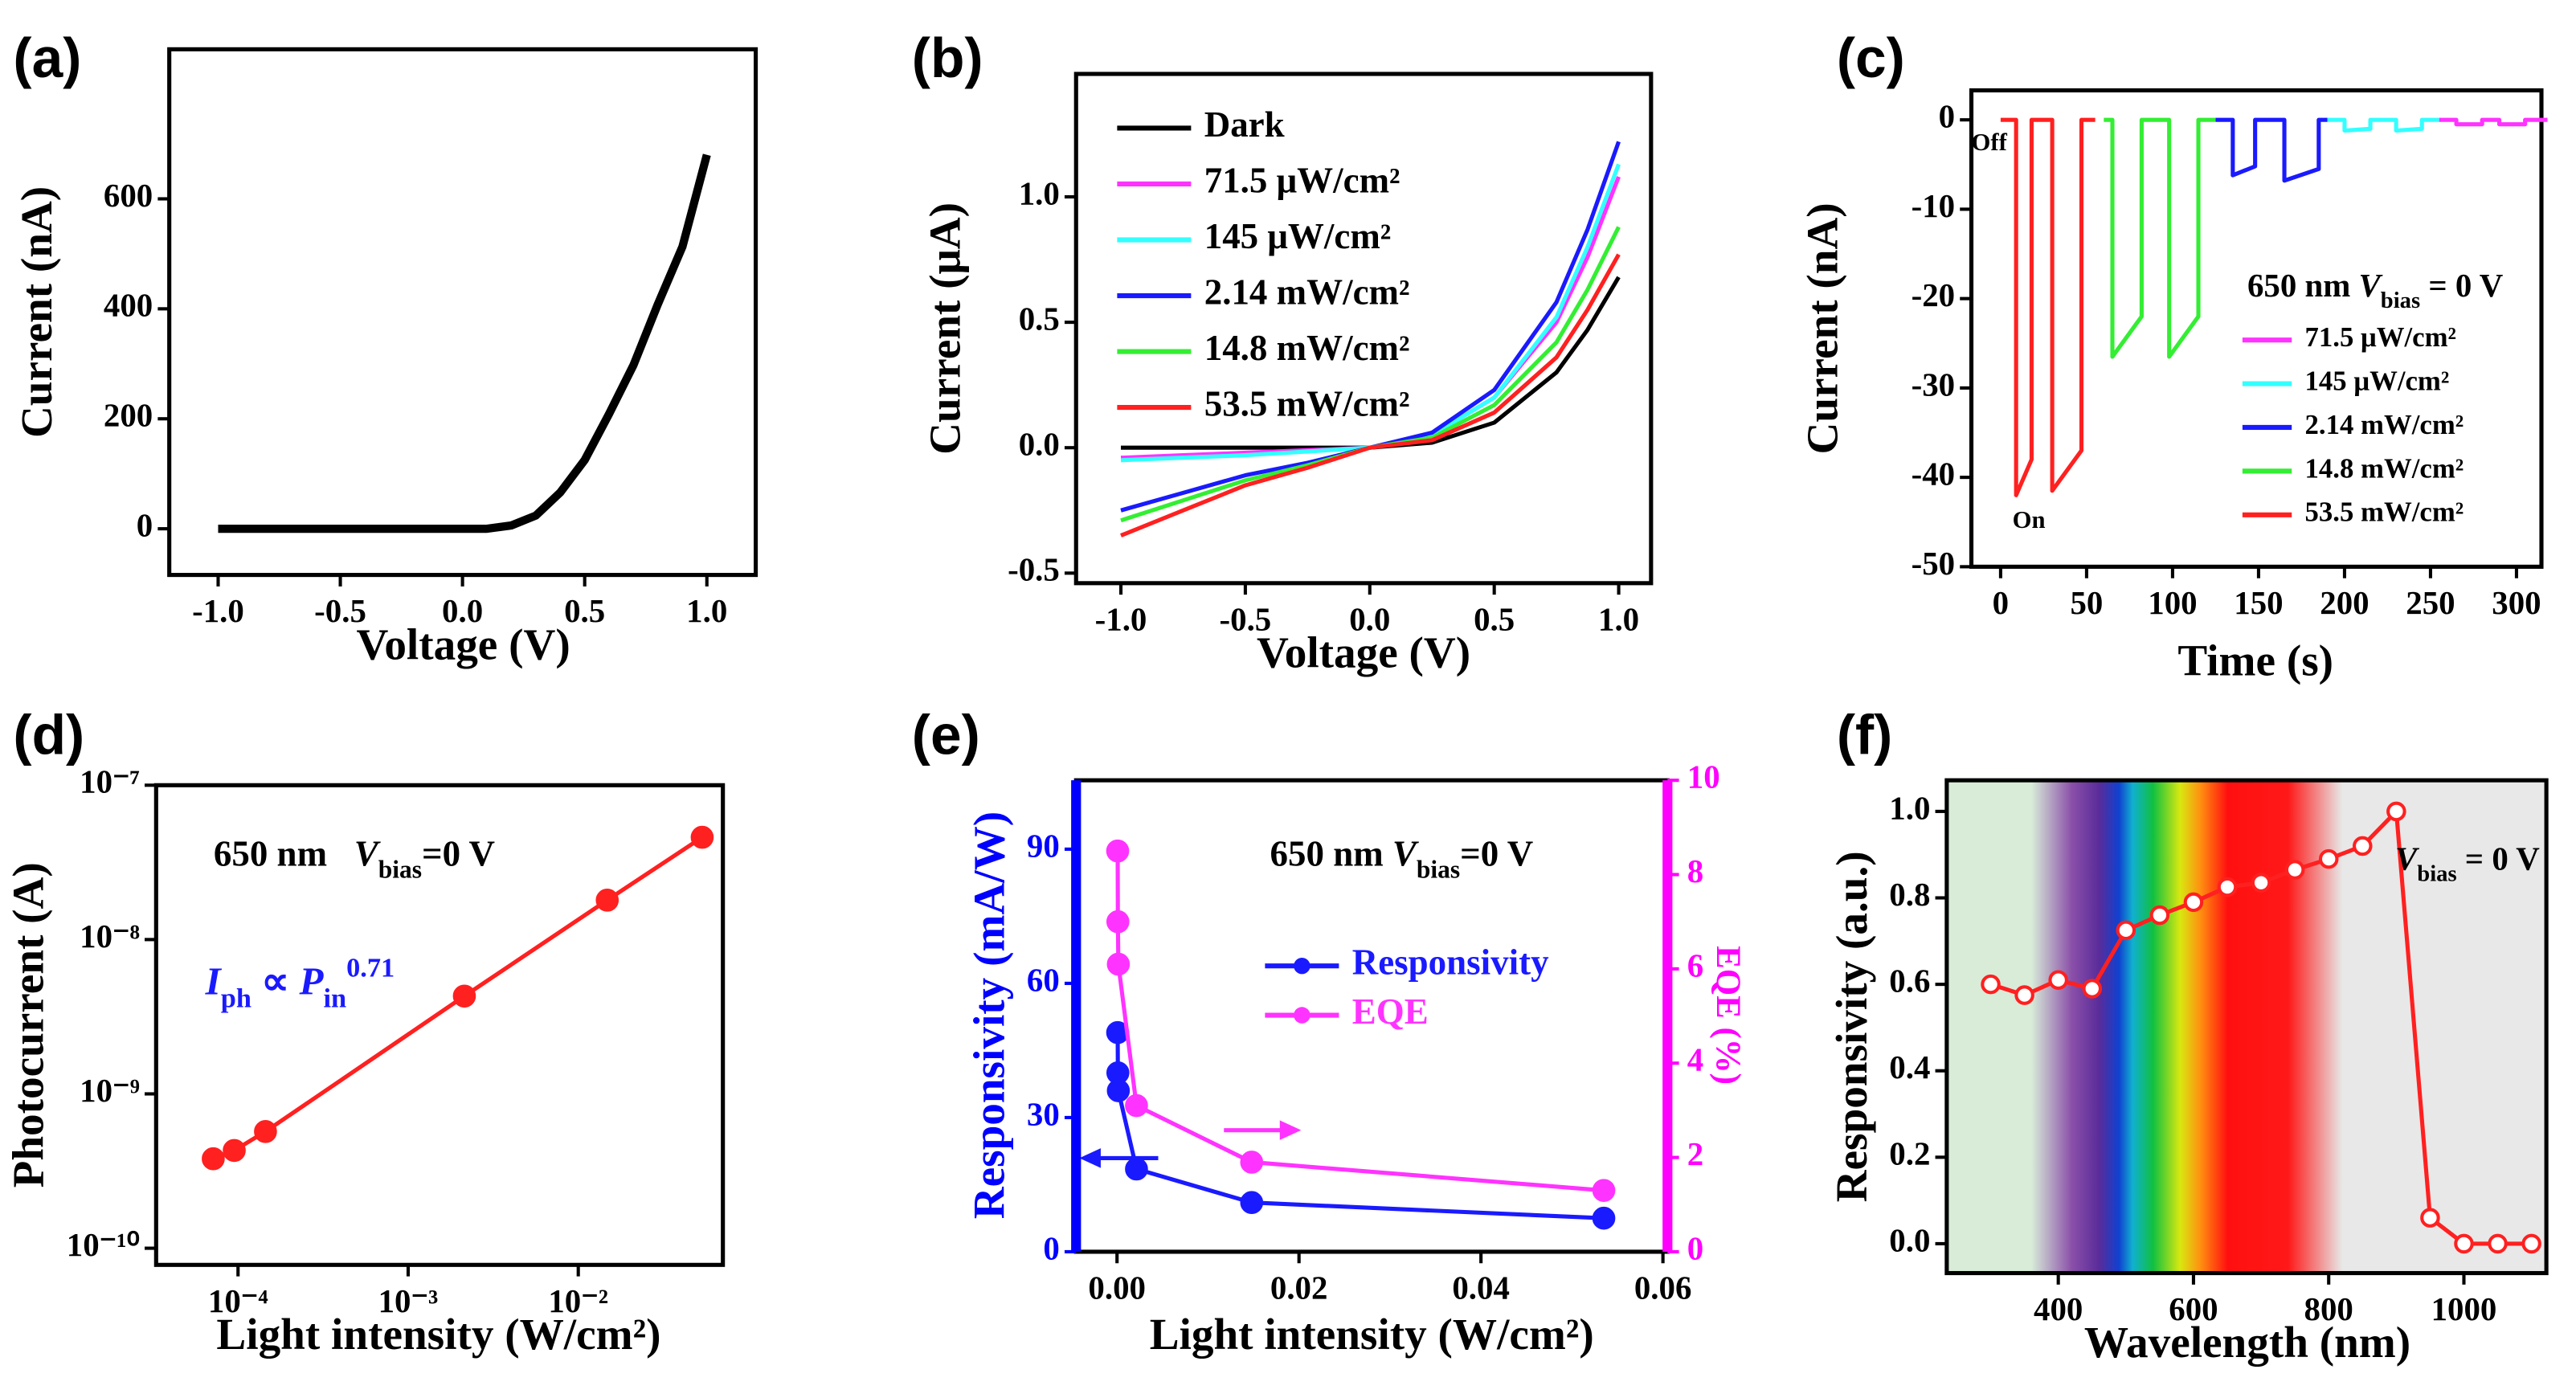 Image resolution: width=2576 pixels, height=1394 pixels. What do you see at coordinates (1039, 318) in the screenshot?
I see `y-tick-label: 0.5` at bounding box center [1039, 318].